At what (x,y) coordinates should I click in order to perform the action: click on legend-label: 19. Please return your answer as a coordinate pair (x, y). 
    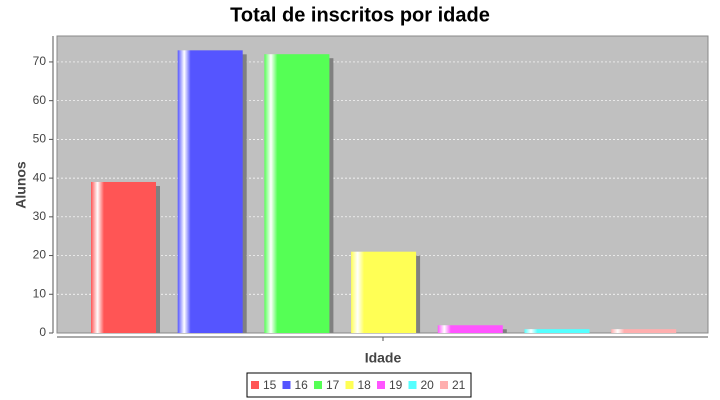
    Looking at the image, I should click on (396, 385).